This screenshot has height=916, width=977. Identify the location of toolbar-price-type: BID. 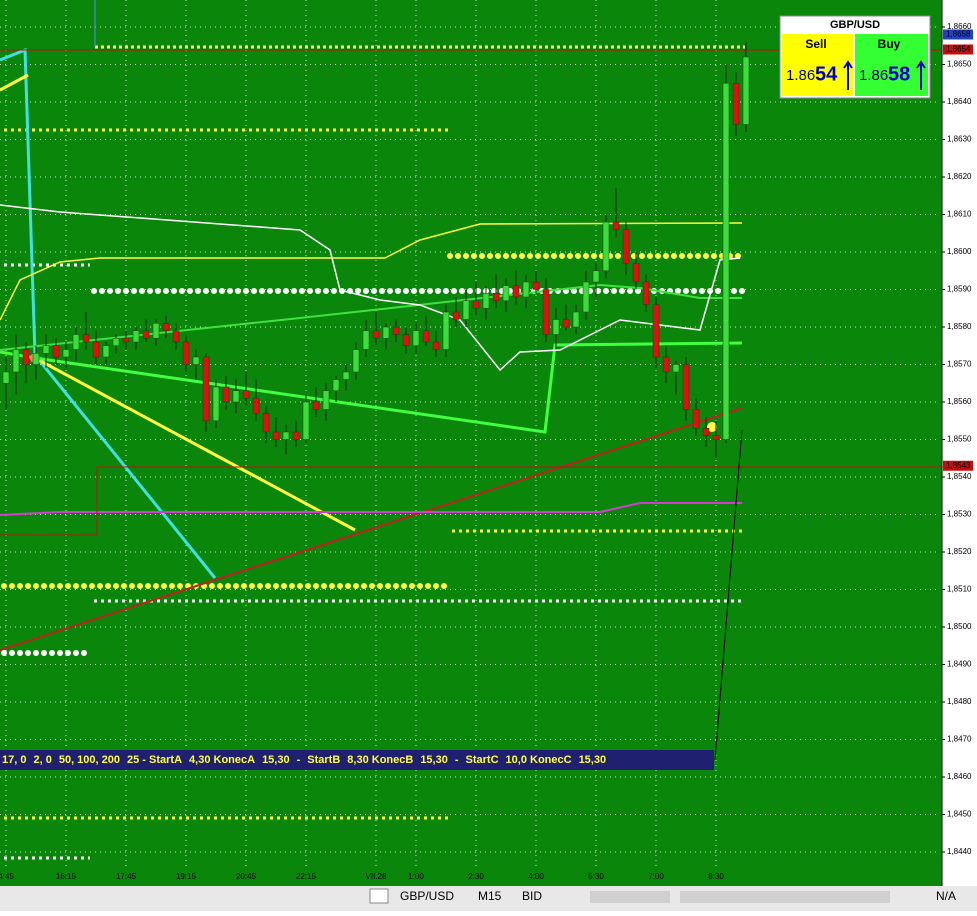
(532, 896).